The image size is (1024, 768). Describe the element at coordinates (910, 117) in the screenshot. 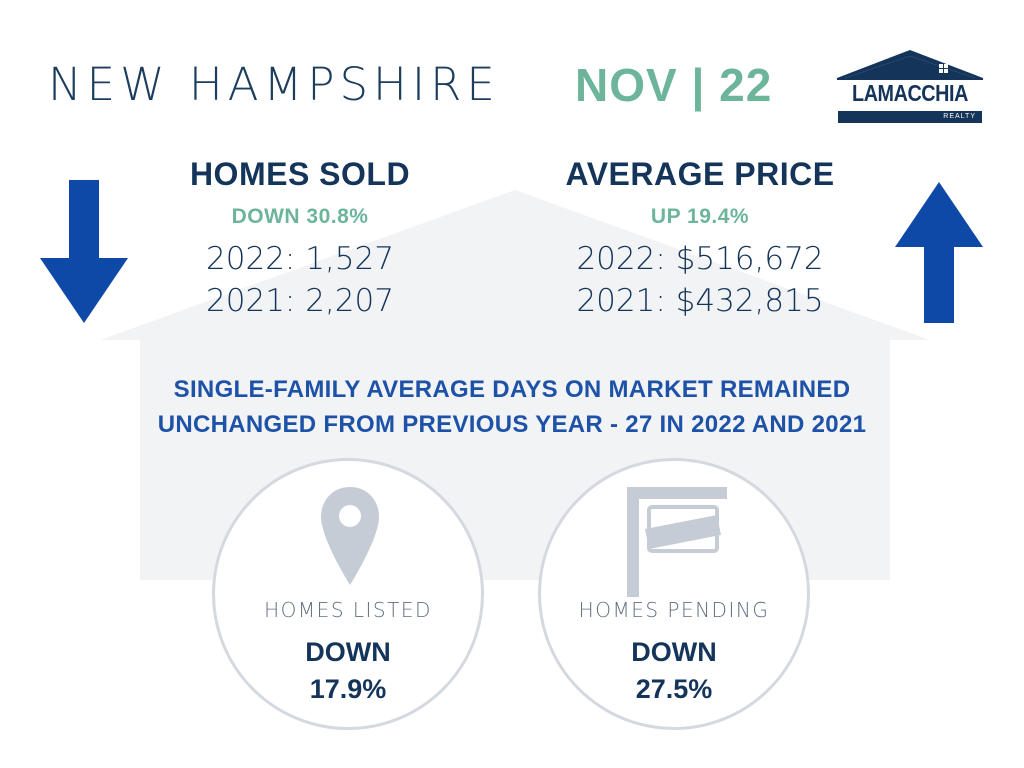

I see `logo-subtitle: REALTY` at that location.